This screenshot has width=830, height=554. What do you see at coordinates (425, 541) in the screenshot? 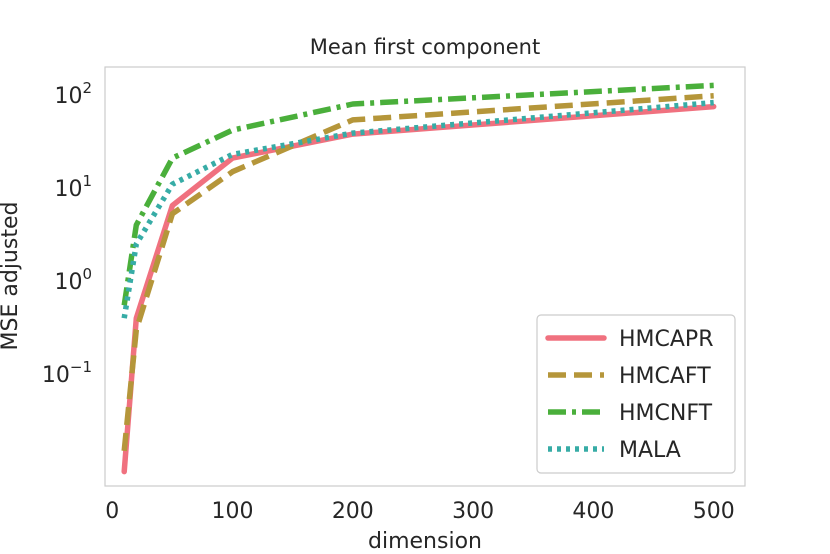
I see `x-axis-label: dimension` at bounding box center [425, 541].